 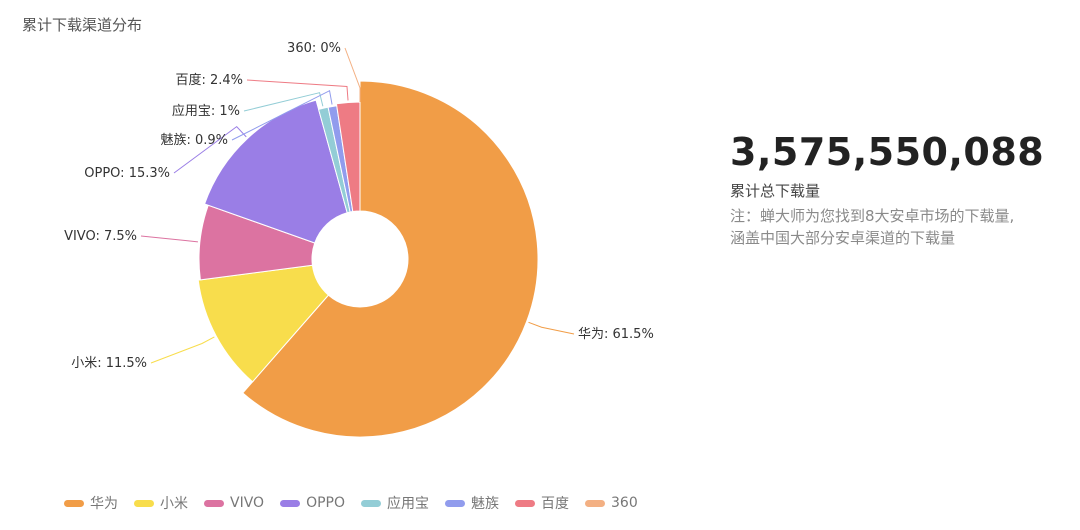 I want to click on legend-label: VIVO, so click(x=247, y=503).